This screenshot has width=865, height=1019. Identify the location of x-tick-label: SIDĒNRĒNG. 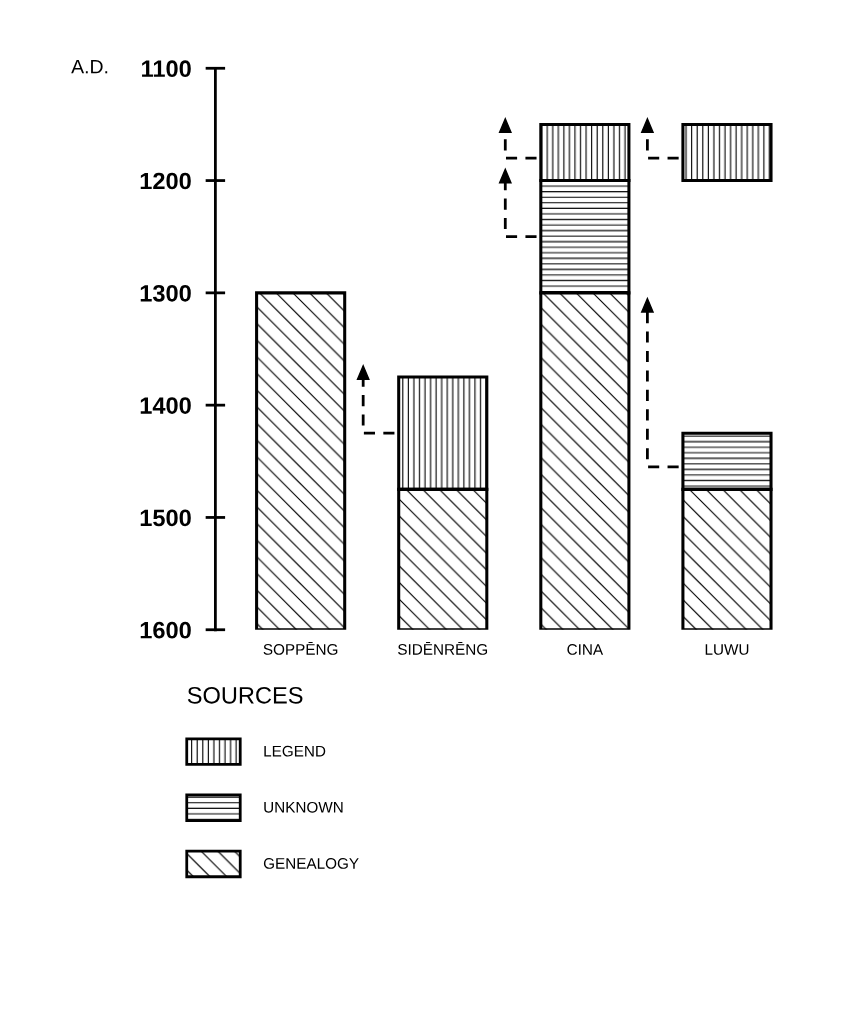
(443, 648).